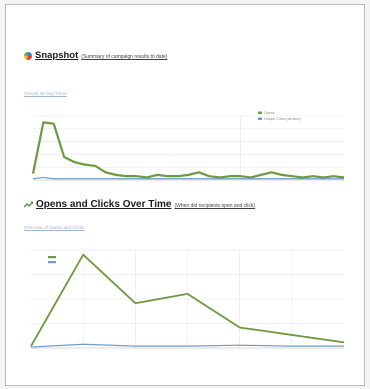 The width and height of the screenshot is (370, 389). What do you see at coordinates (28, 204) in the screenshot?
I see `trend-arrow-icon` at bounding box center [28, 204].